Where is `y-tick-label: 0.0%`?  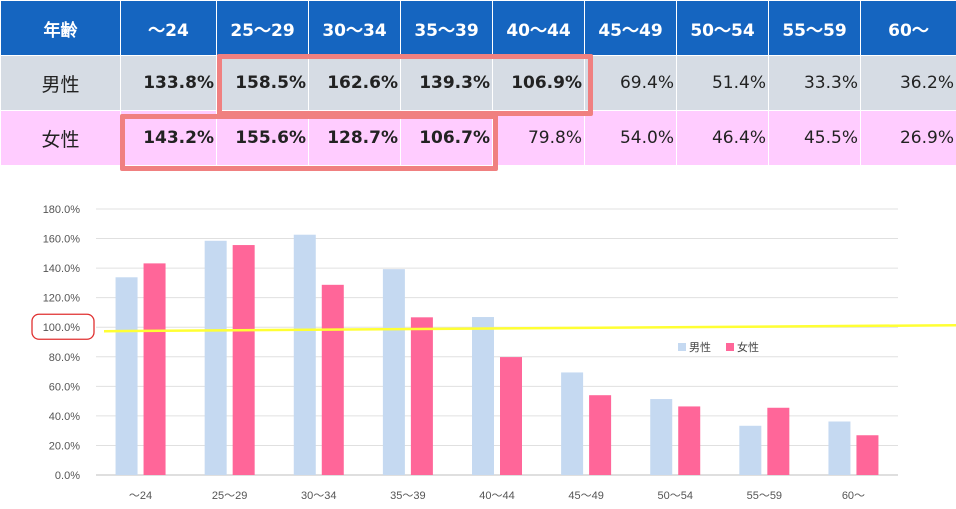
y-tick-label: 0.0% is located at coordinates (67, 476).